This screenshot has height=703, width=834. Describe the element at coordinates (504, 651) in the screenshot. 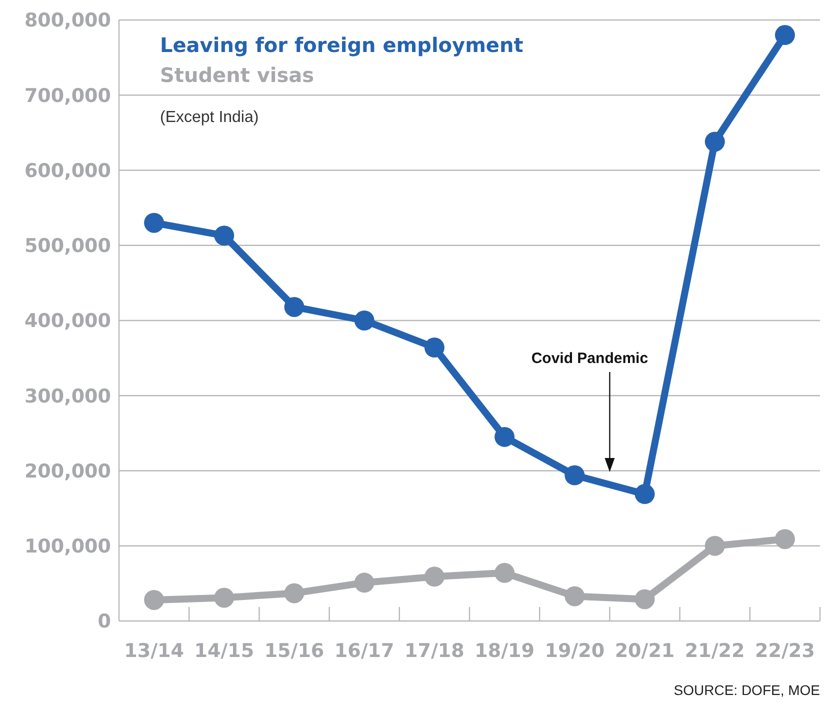

I see `x-tick-label: 18/19` at that location.